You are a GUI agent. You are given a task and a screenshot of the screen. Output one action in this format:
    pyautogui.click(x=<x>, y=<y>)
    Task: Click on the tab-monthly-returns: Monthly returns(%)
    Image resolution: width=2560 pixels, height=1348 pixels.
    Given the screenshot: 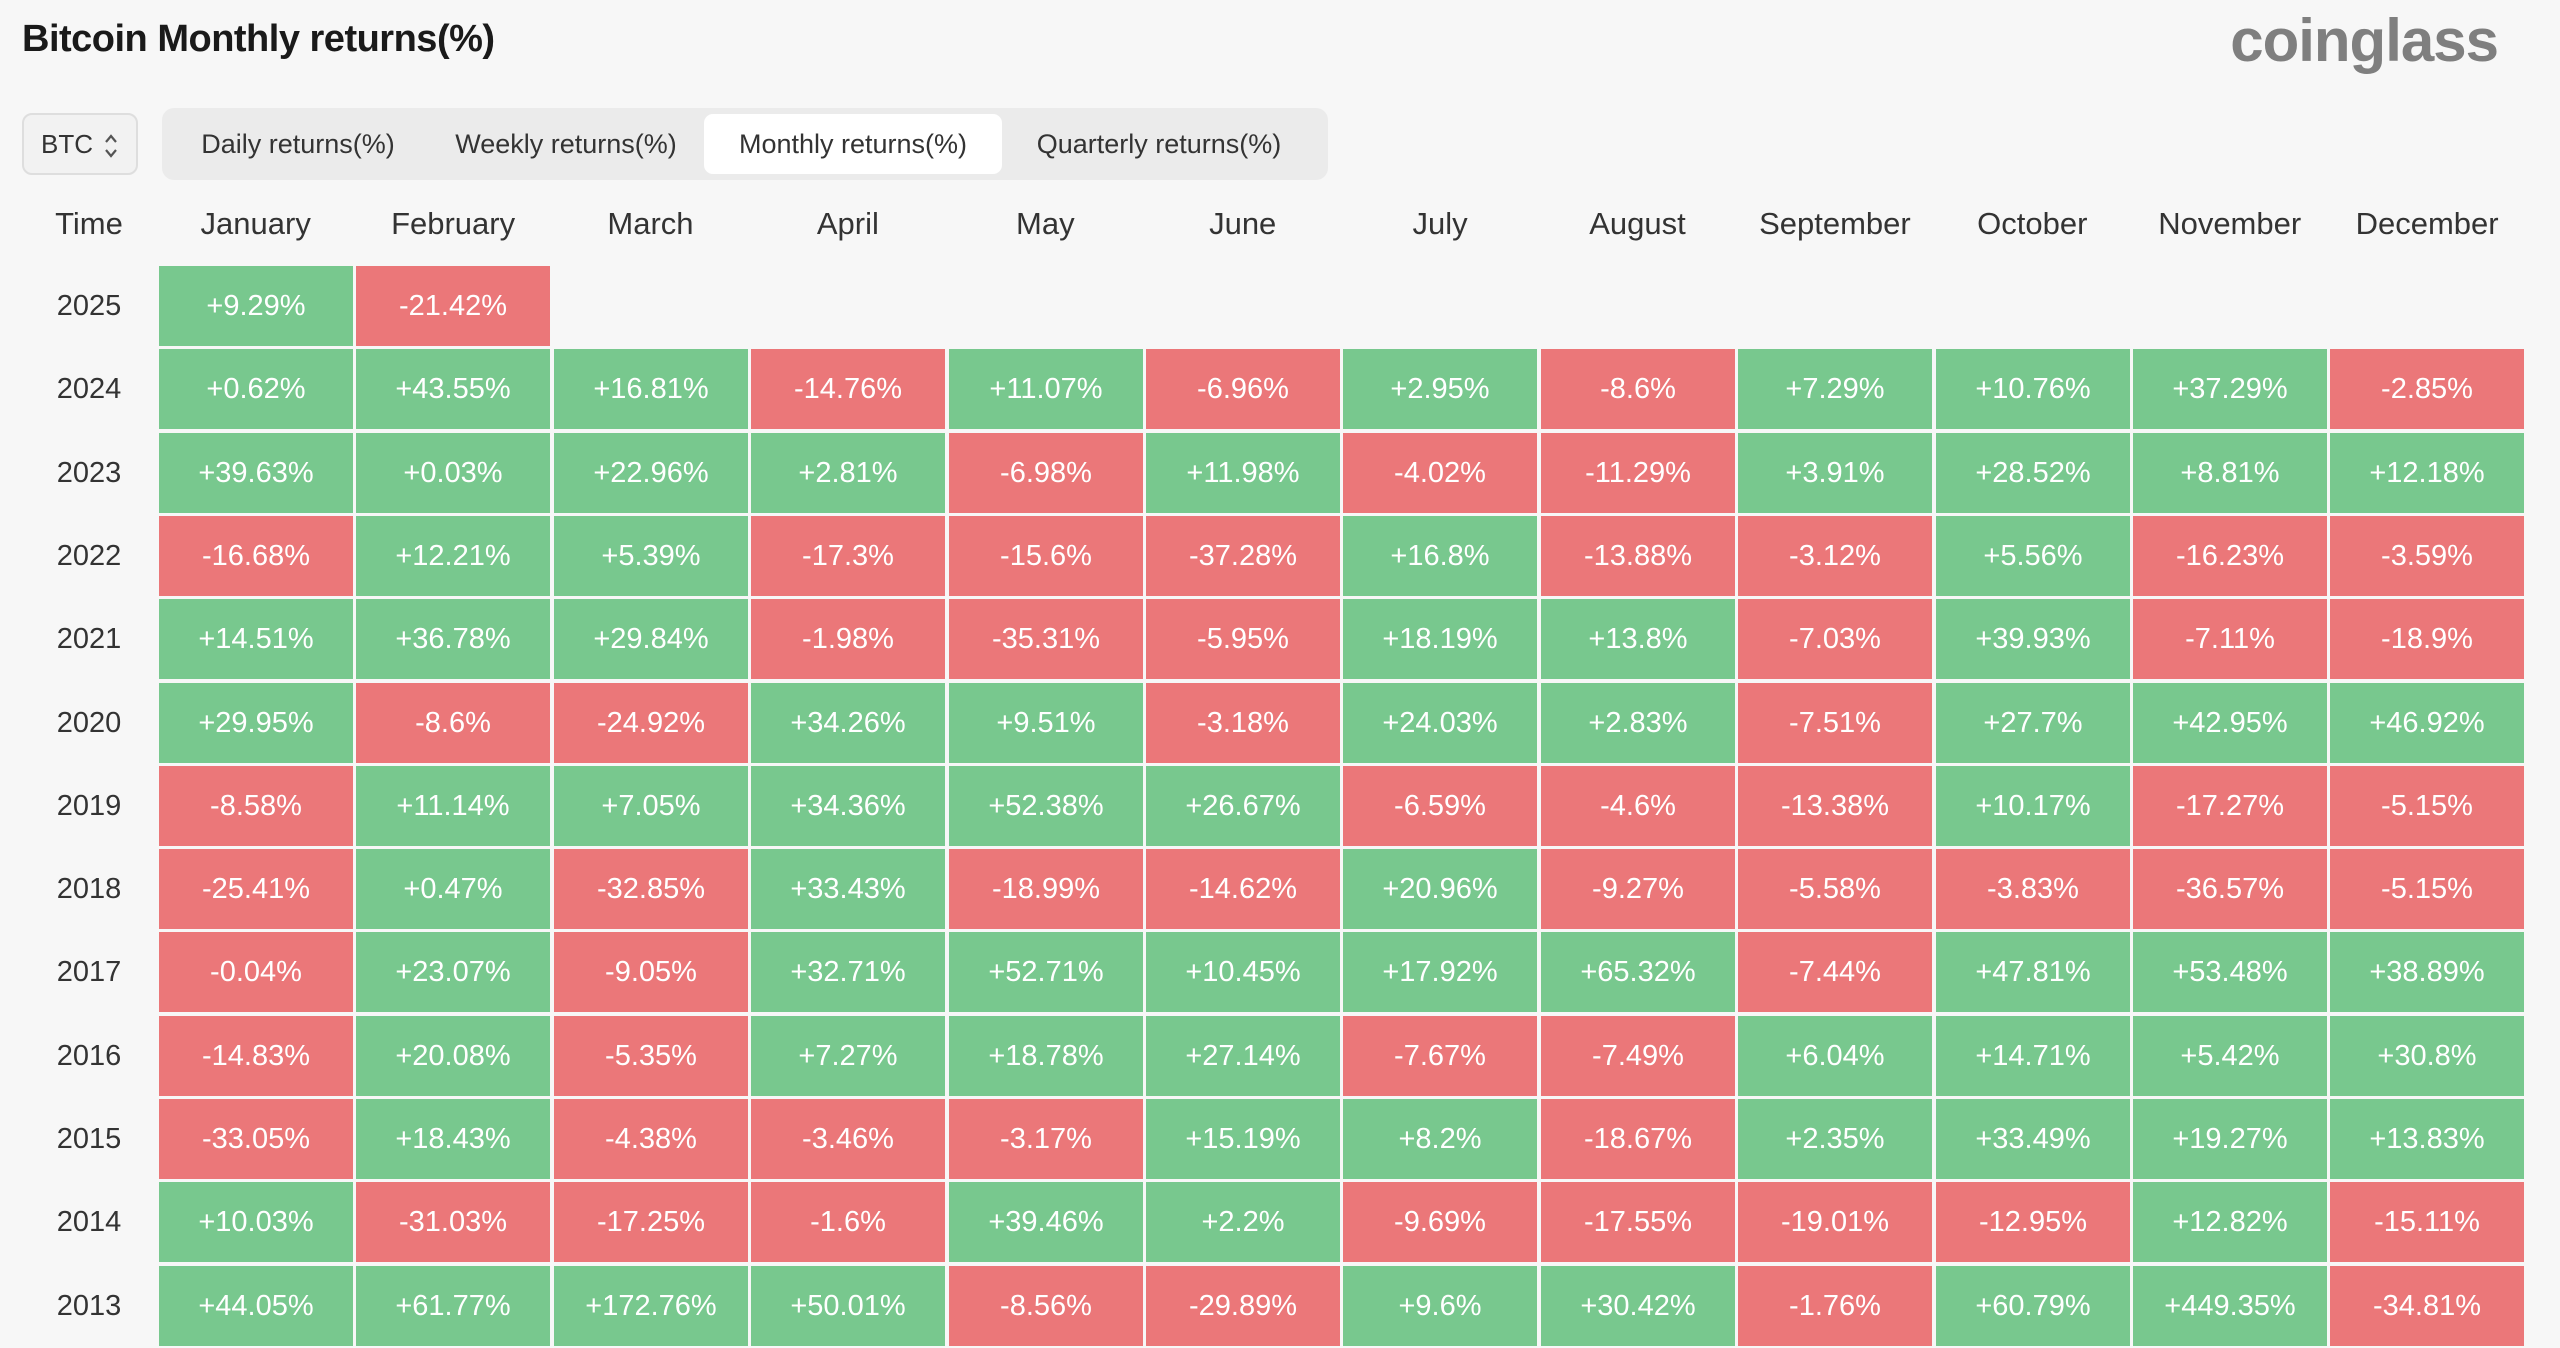 What is the action you would take?
    pyautogui.click(x=853, y=144)
    